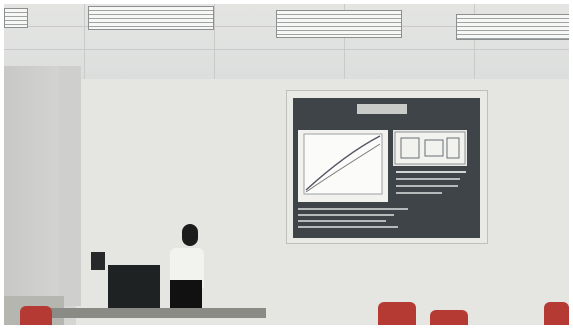  I want to click on slide-subtitle, so click(386, 121).